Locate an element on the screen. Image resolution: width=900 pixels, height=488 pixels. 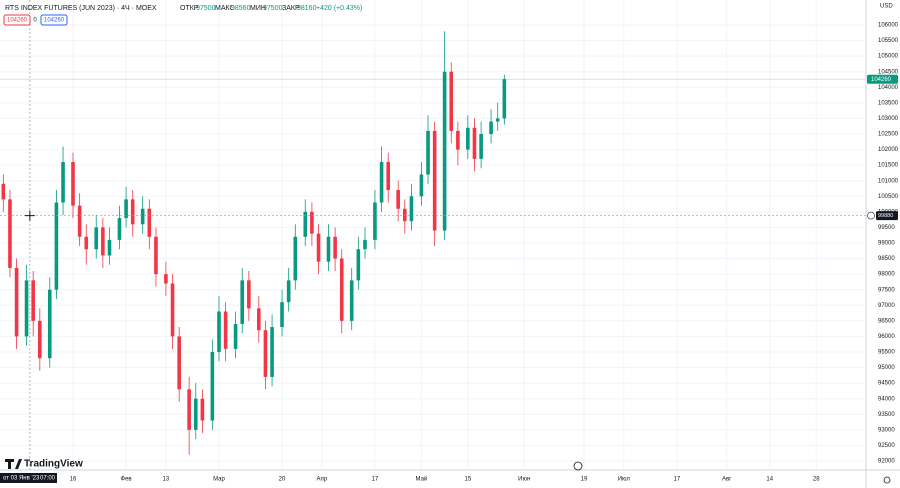
high-value: 98560 is located at coordinates (241, 8).